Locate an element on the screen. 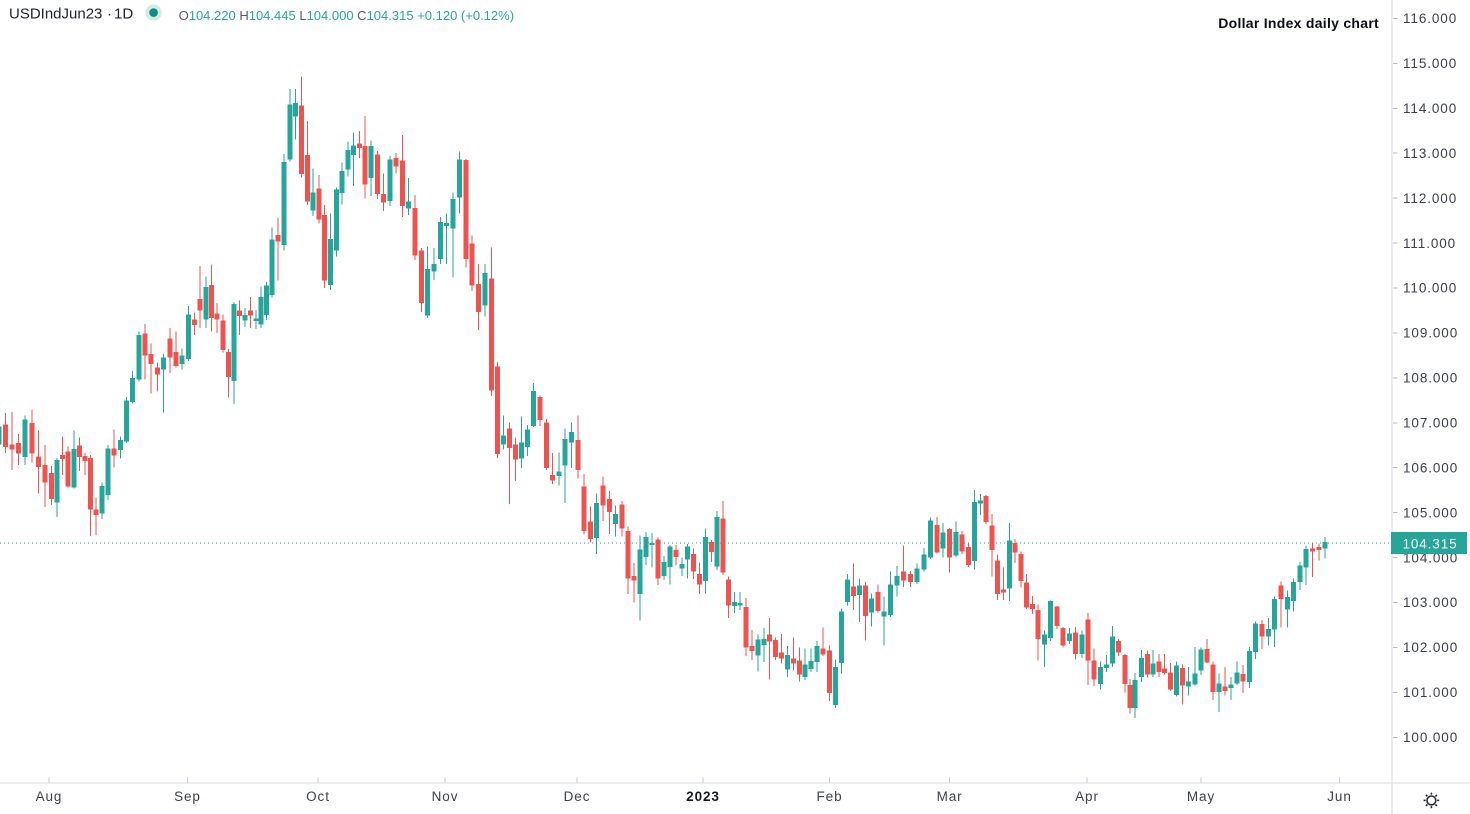 This screenshot has height=814, width=1470. svg-text: Apr is located at coordinates (1087, 796).